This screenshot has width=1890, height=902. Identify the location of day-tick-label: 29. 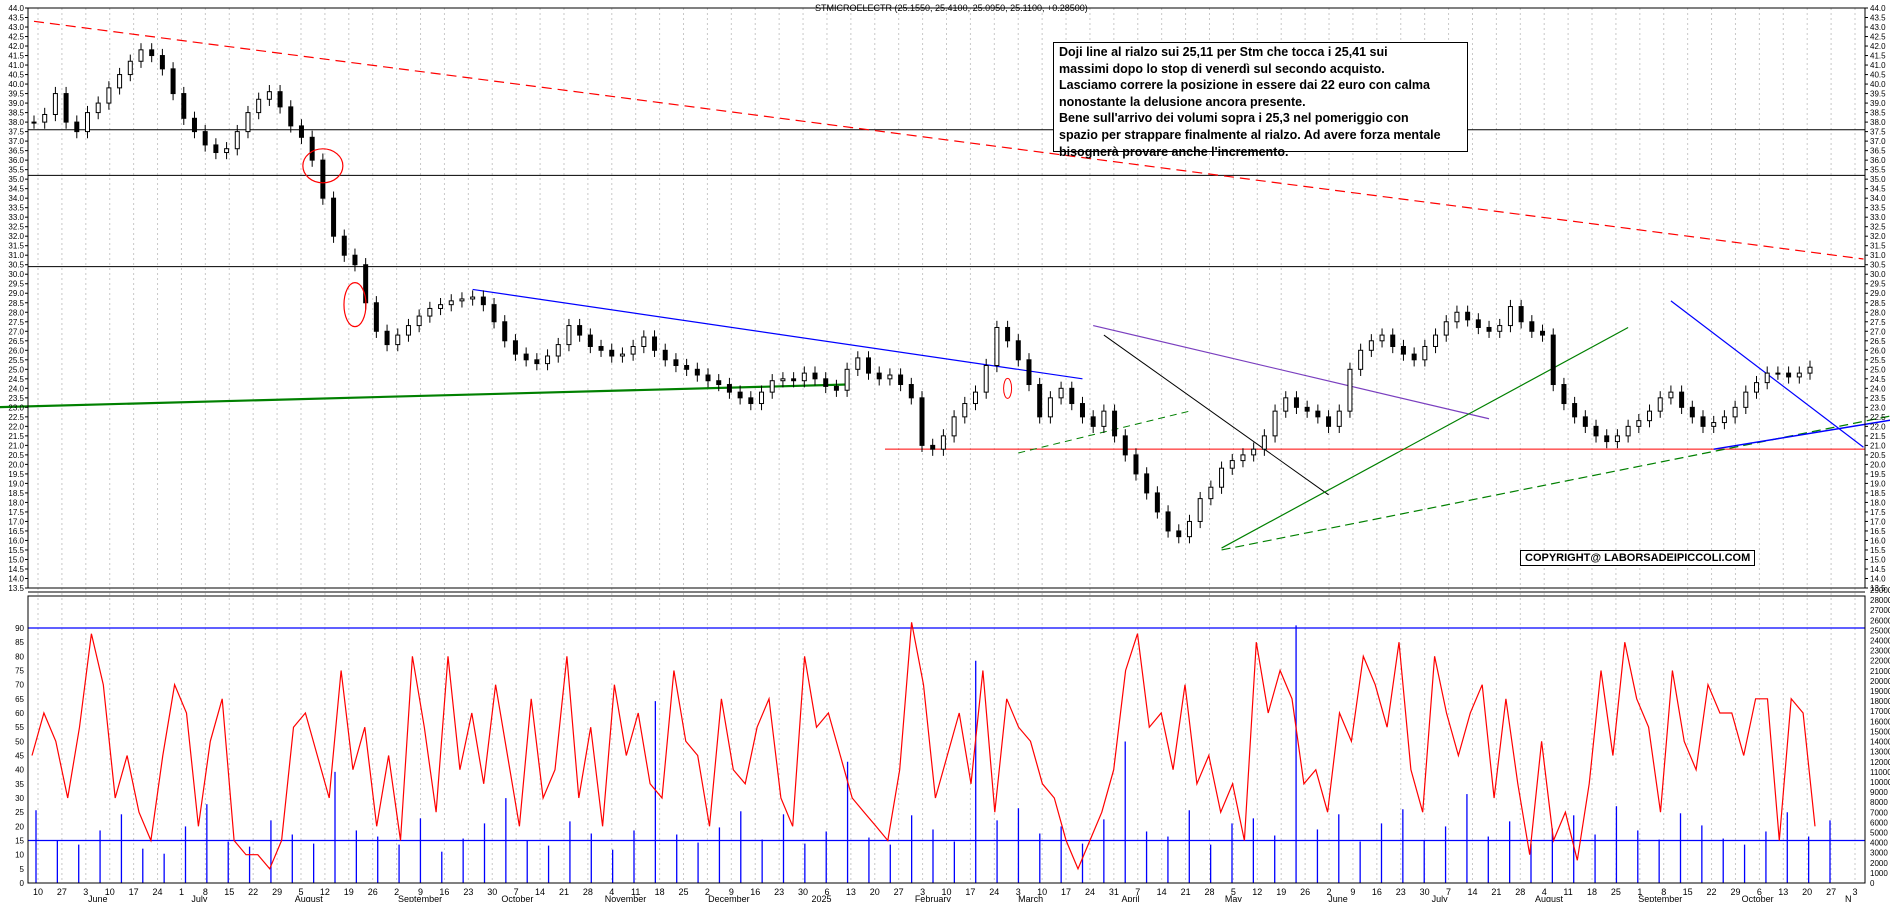
(277, 892).